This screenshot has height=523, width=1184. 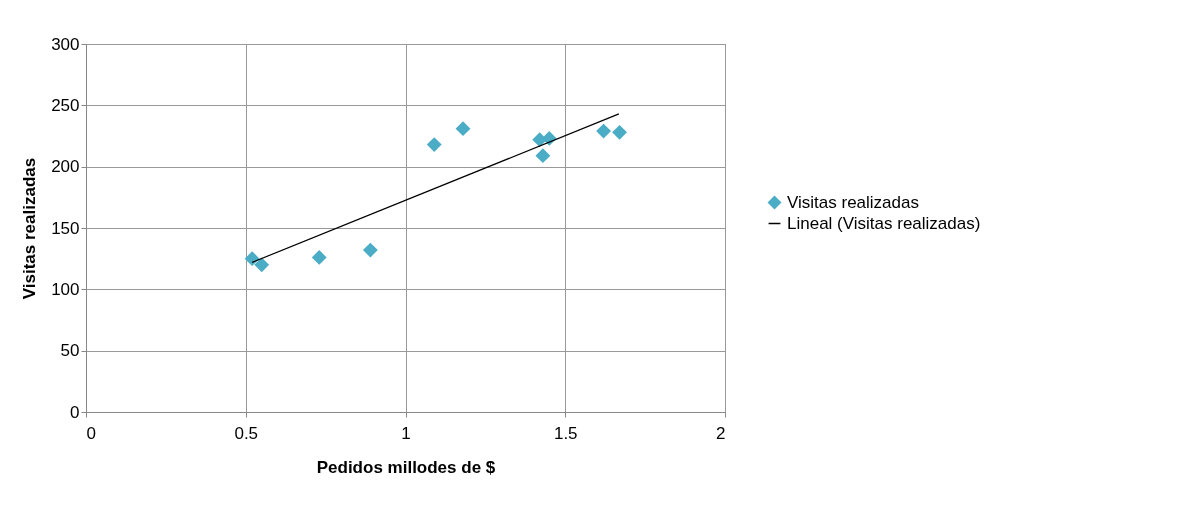 I want to click on y-axis-title: Visitas realizadas, so click(x=30, y=228).